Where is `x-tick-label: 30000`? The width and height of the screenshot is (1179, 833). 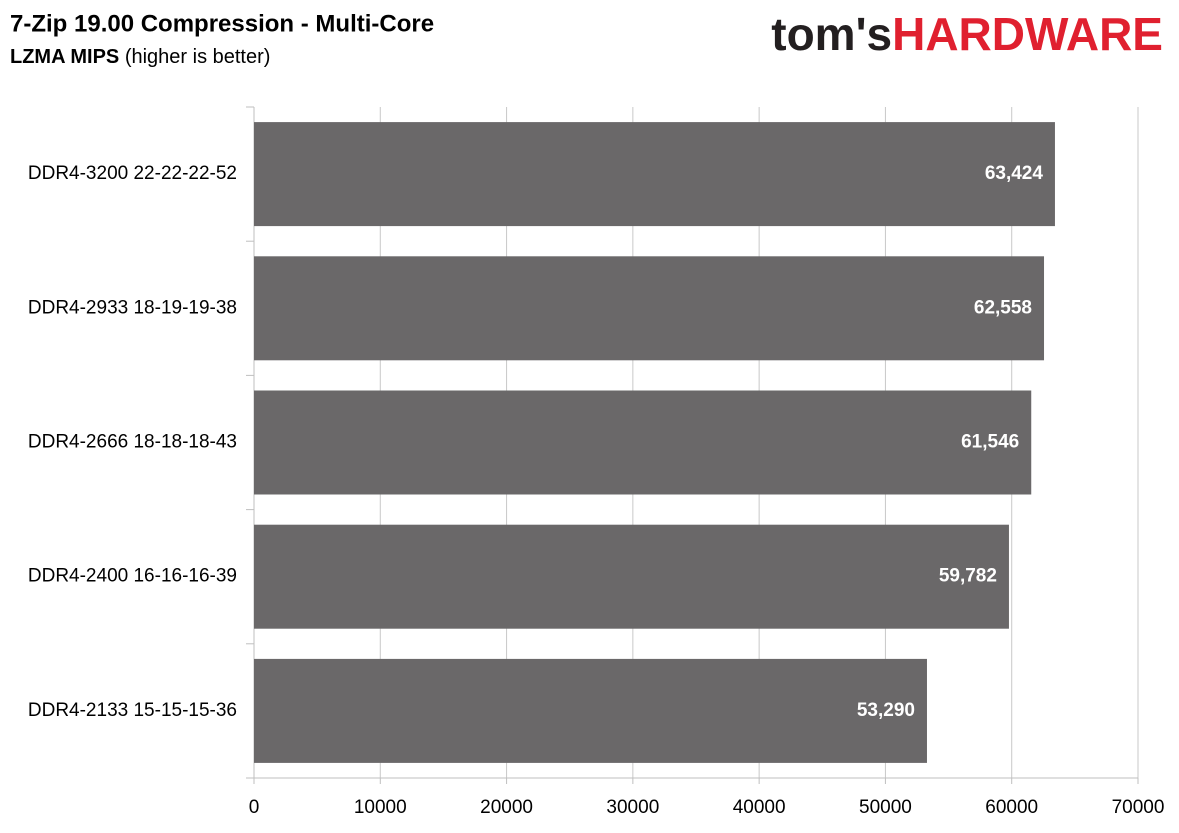
x-tick-label: 30000 is located at coordinates (632, 807).